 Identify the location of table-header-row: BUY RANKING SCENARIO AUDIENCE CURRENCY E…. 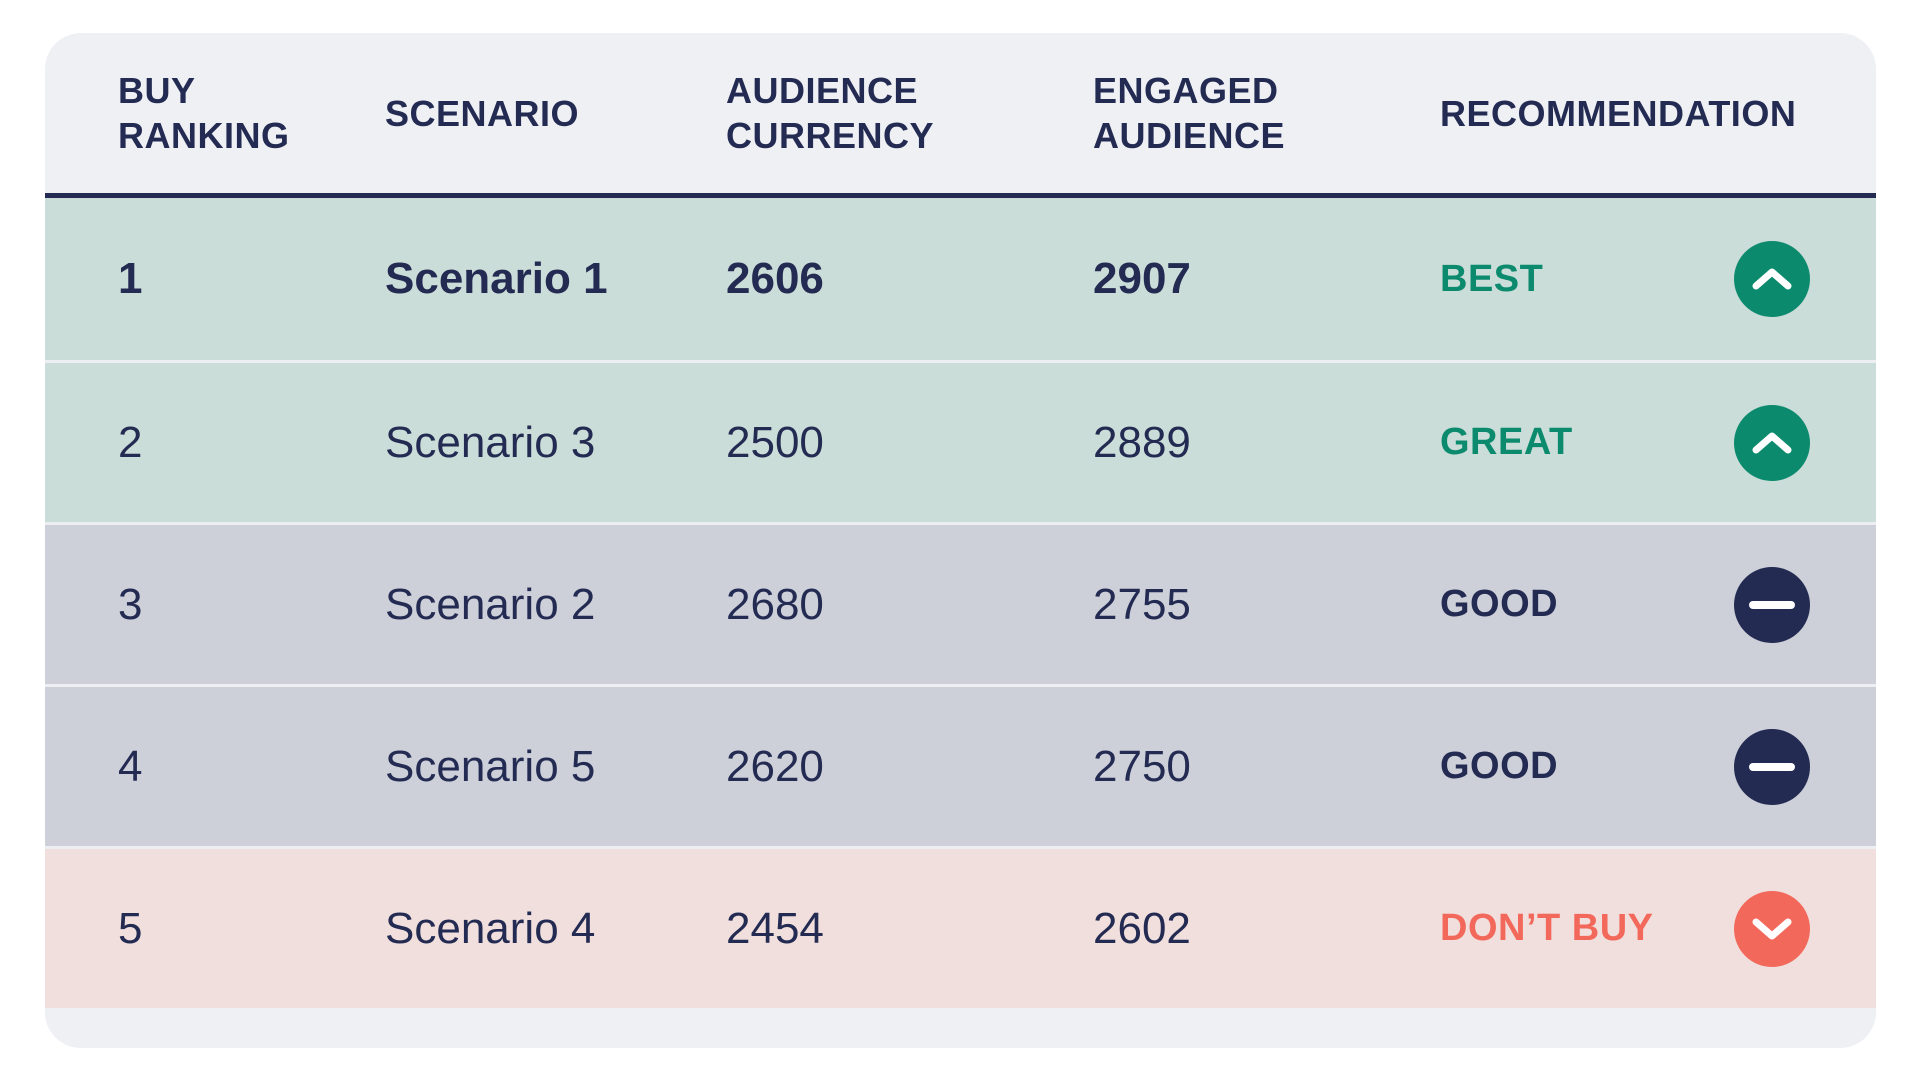
(960, 113).